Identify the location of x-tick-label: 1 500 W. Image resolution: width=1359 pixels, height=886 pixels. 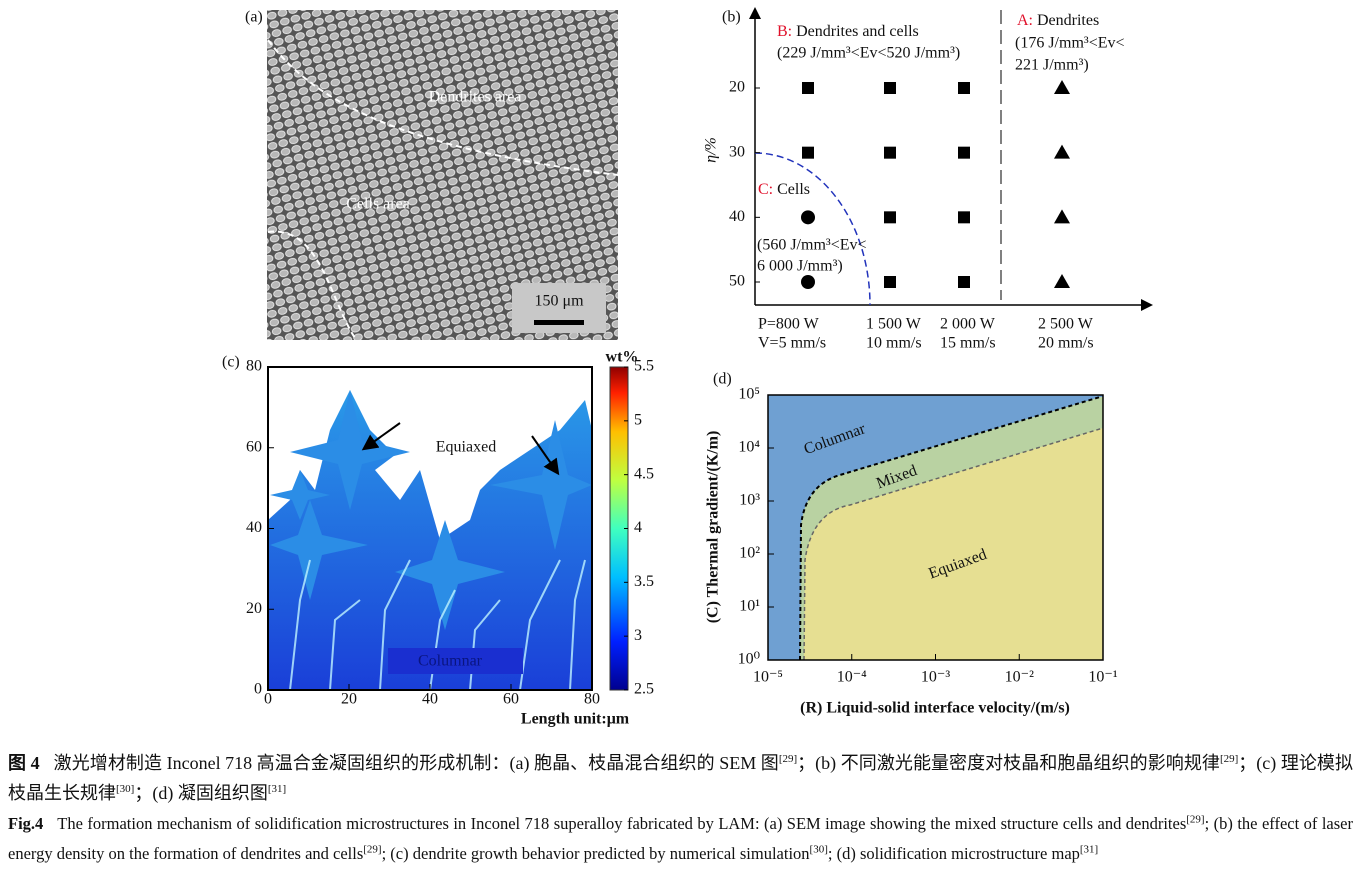
(894, 324).